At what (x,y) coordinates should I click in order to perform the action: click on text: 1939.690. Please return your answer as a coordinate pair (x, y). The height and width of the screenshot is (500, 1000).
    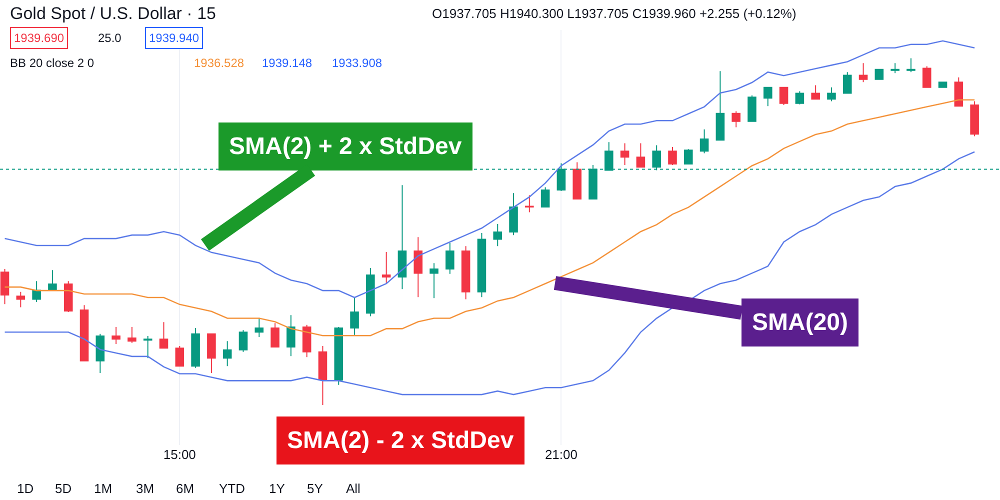
    Looking at the image, I should click on (39, 38).